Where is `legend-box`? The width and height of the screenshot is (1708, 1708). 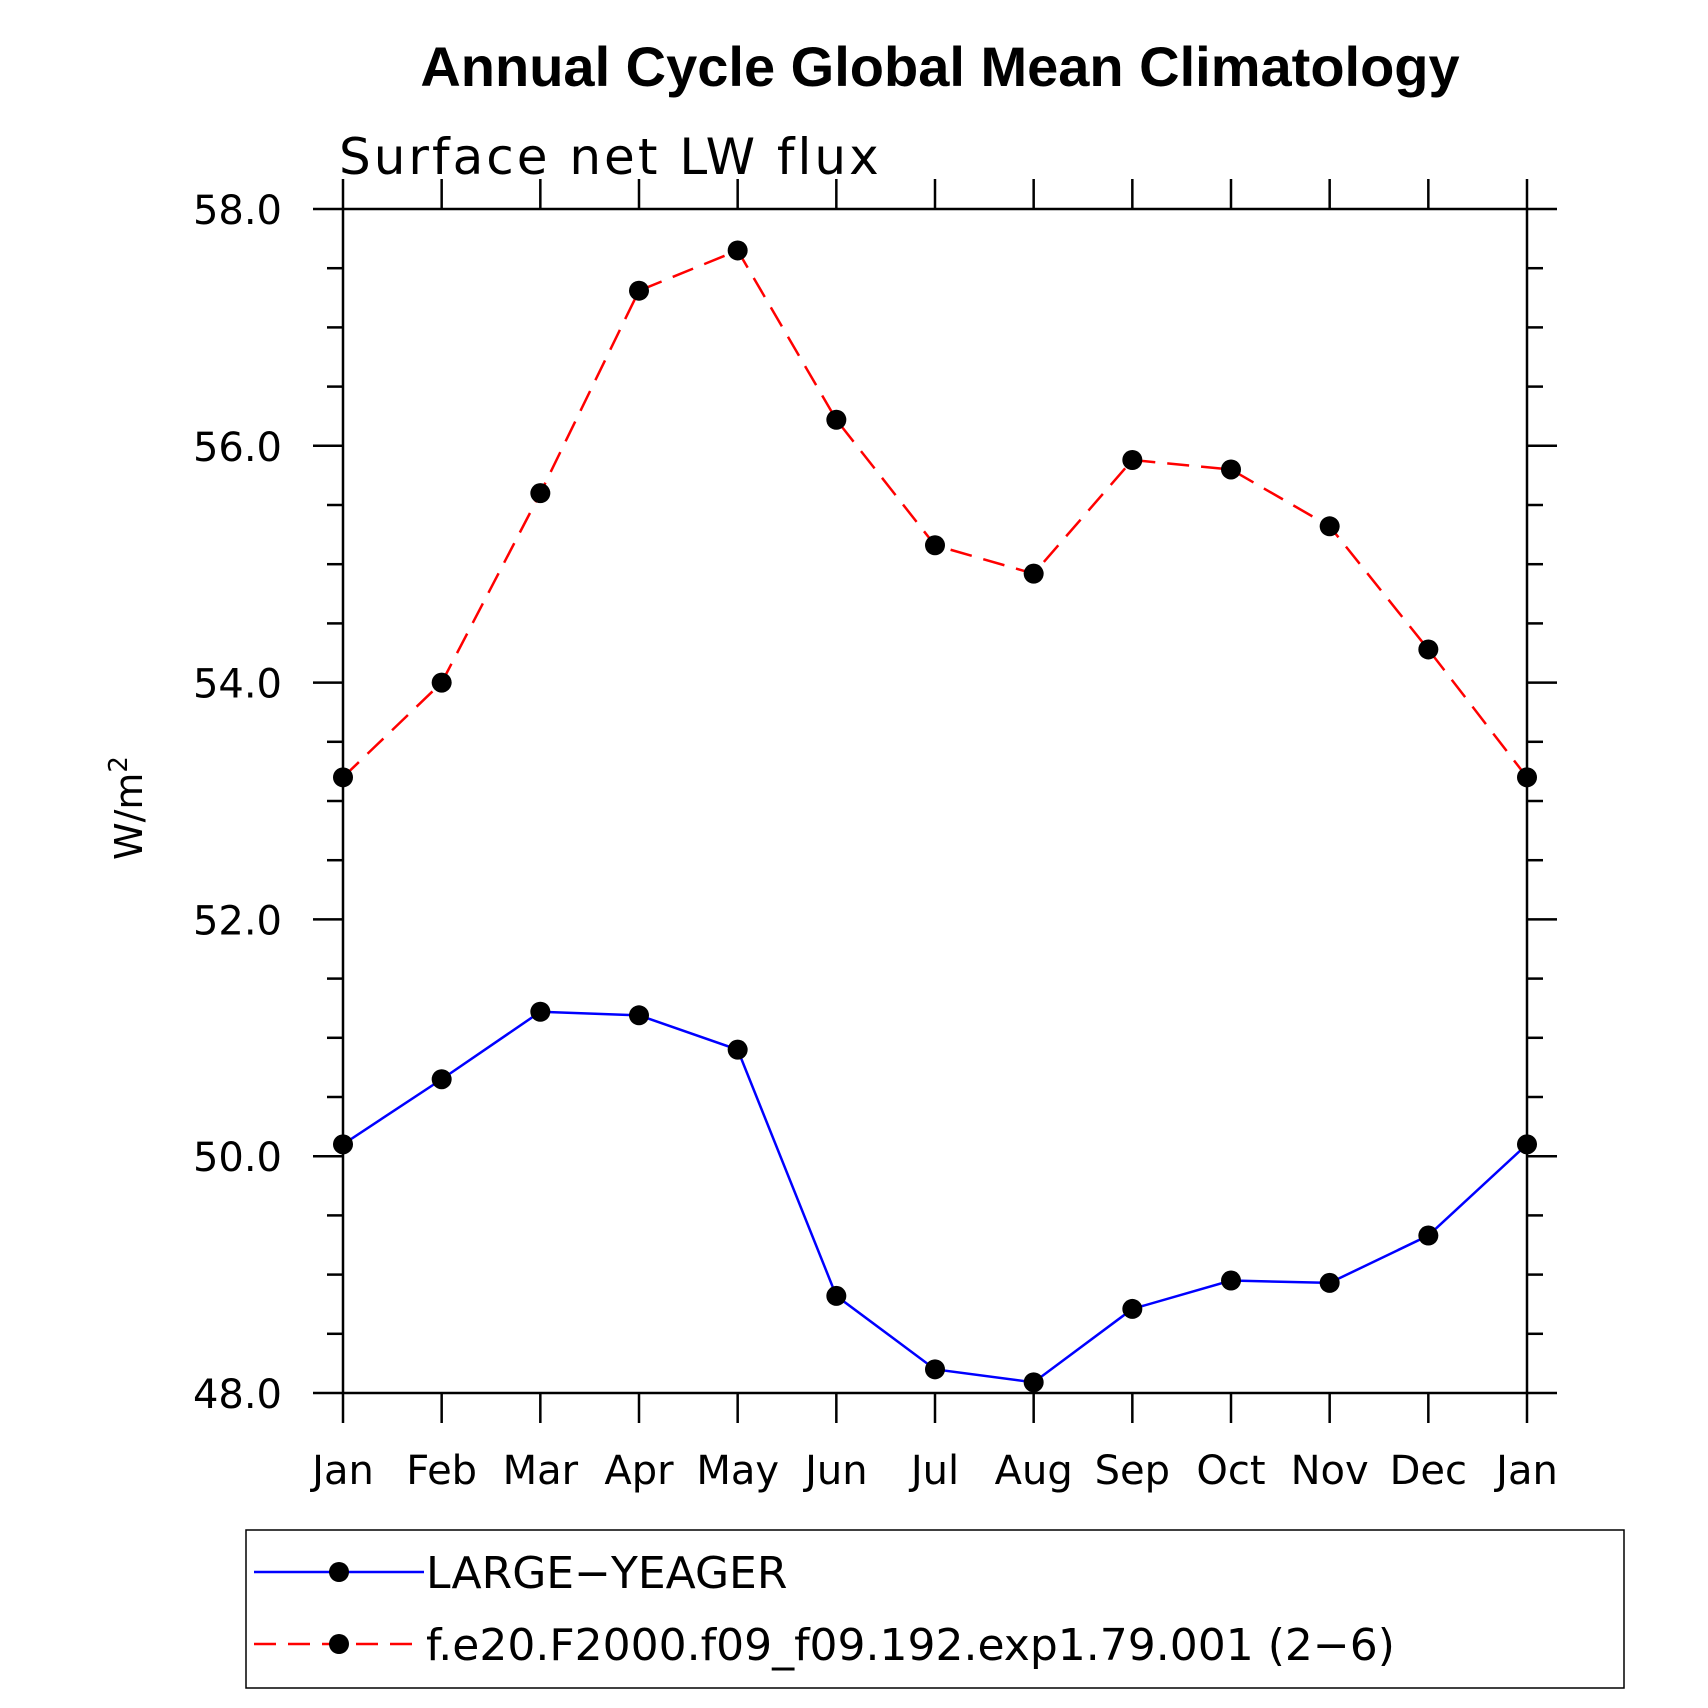 legend-box is located at coordinates (935, 1609).